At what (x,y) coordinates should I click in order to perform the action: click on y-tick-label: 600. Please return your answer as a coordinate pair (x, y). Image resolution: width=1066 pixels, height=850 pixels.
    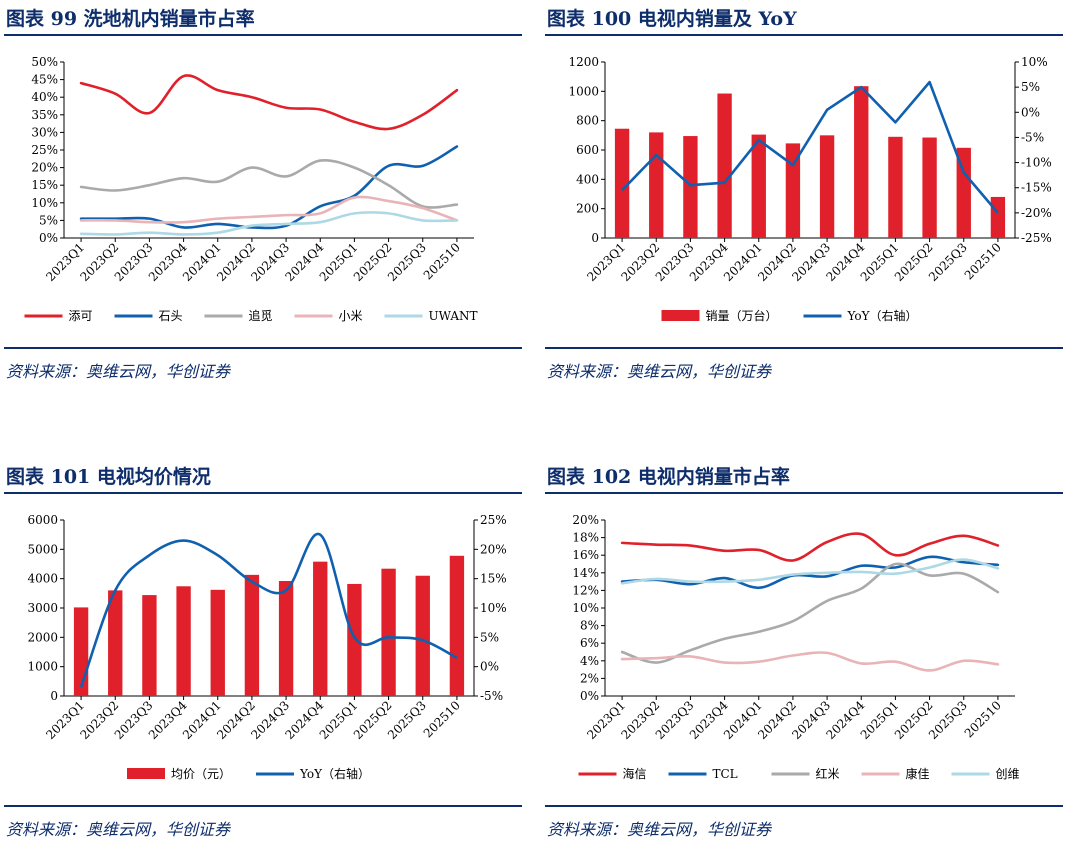
    Looking at the image, I should click on (587, 150).